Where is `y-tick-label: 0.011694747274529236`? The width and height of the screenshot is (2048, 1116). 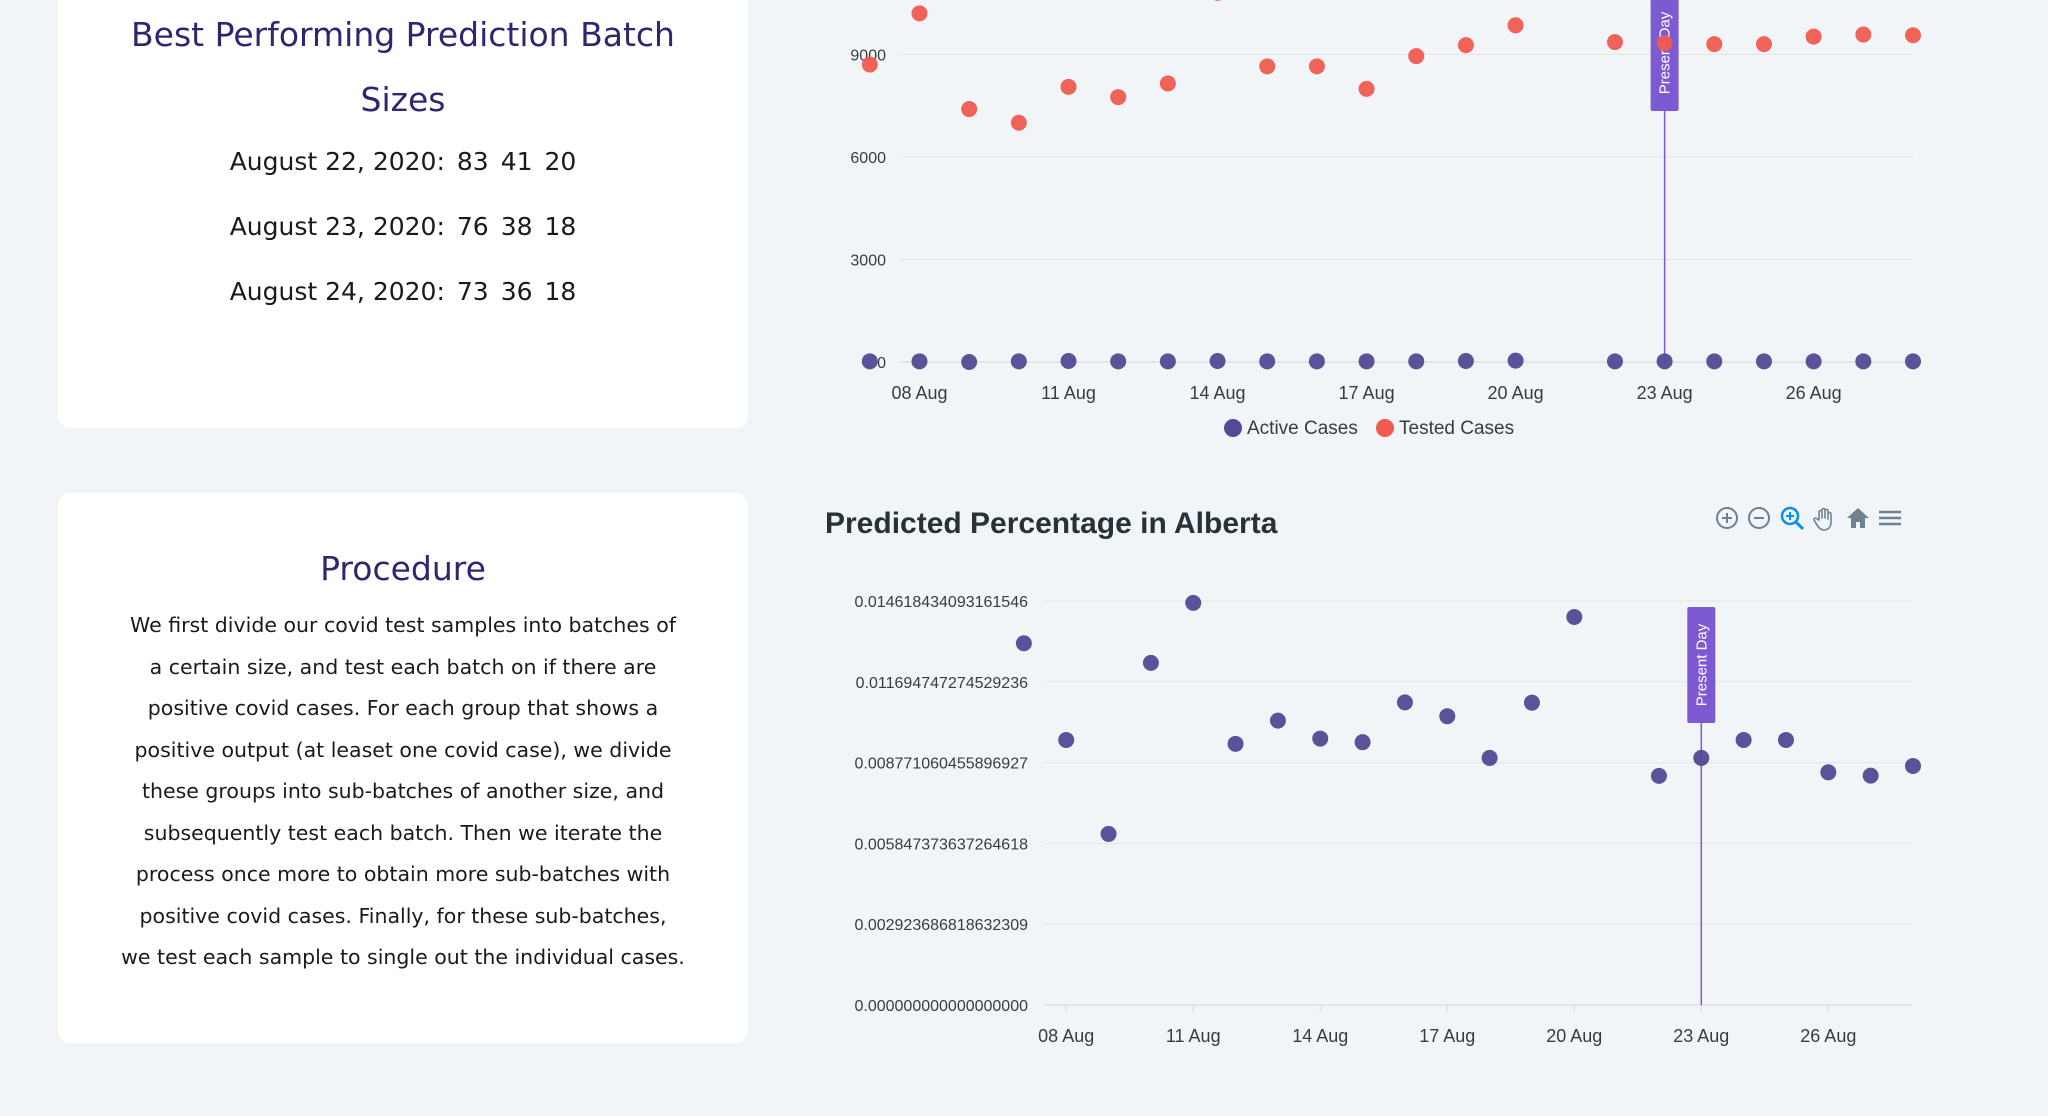 y-tick-label: 0.011694747274529236 is located at coordinates (942, 683).